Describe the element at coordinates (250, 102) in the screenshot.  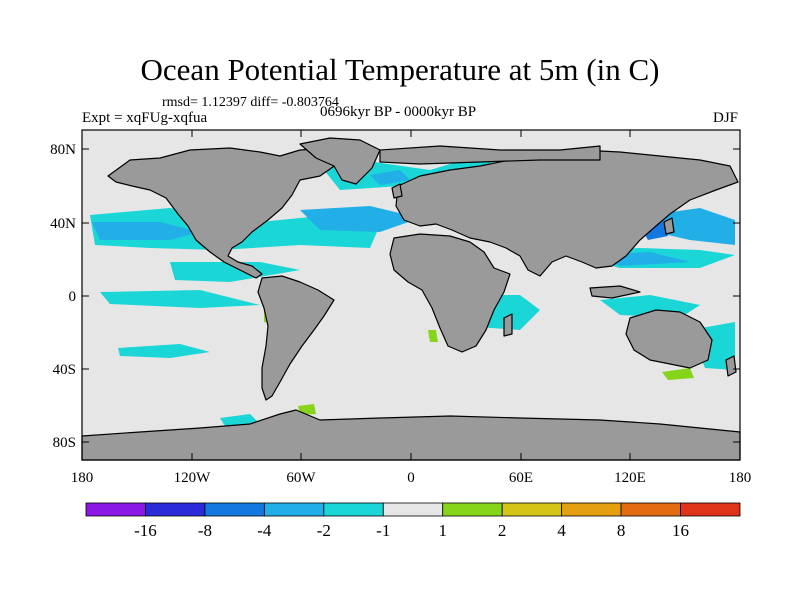
I see `statistics-text: rmsd= 1.12397 diff= -0.803764` at that location.